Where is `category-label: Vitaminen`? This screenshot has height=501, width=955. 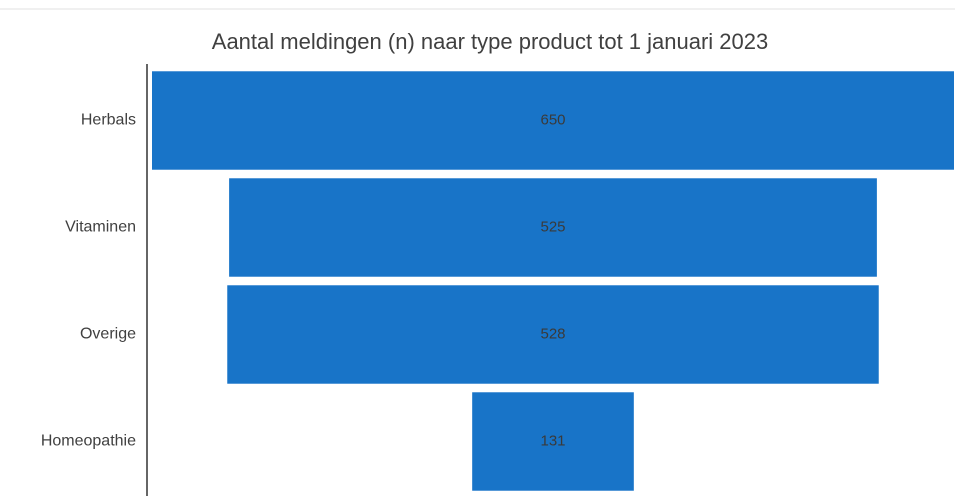
category-label: Vitaminen is located at coordinates (100, 227).